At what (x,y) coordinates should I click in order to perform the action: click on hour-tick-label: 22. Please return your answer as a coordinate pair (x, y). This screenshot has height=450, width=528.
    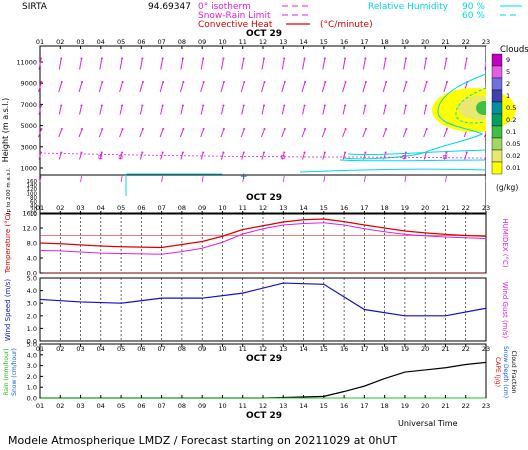
    Looking at the image, I should click on (466, 406).